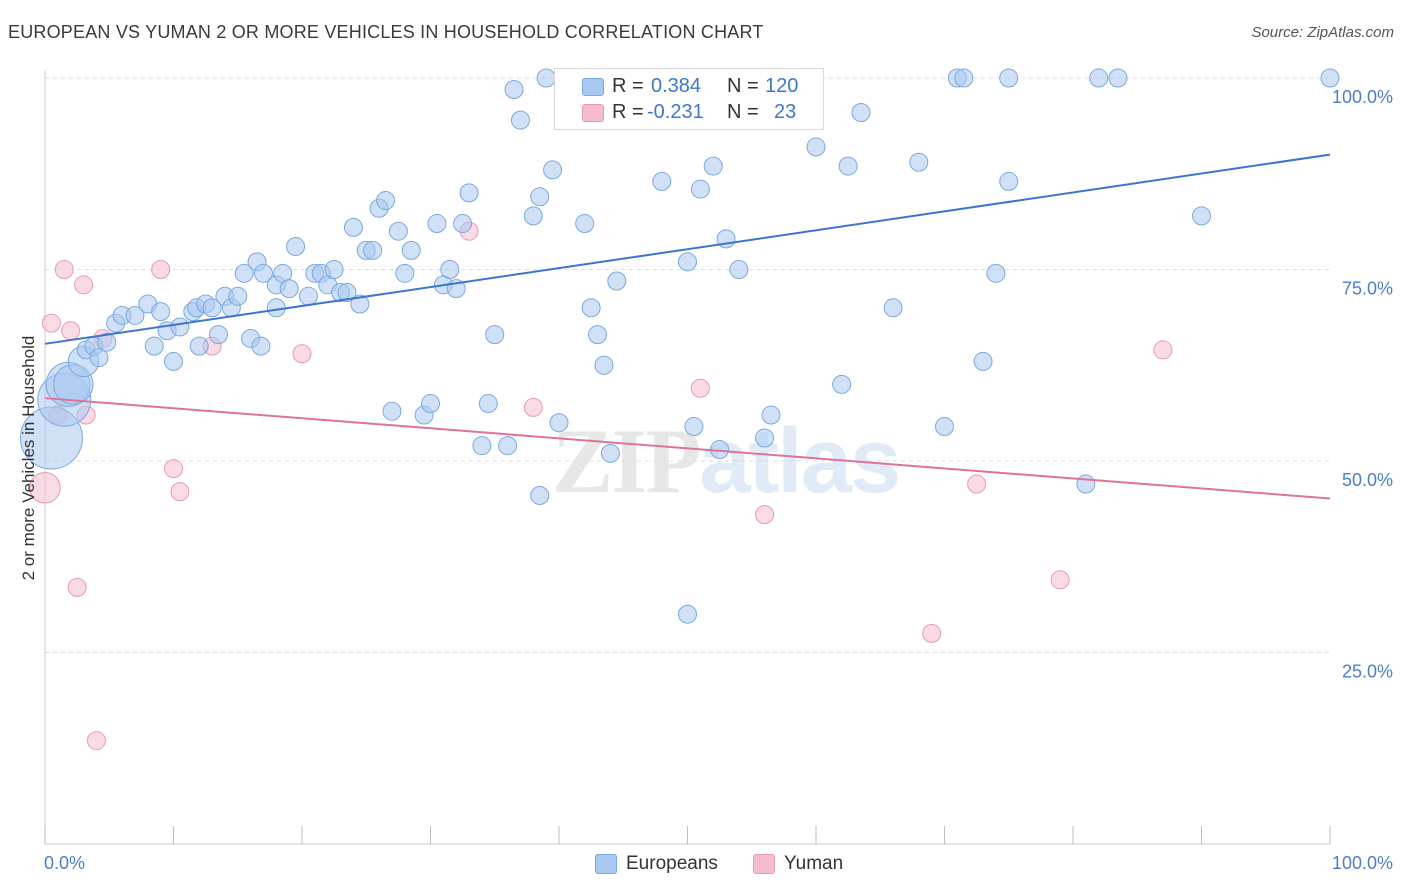 This screenshot has height=892, width=1406. I want to click on legend-n-value: 23, so click(785, 112).